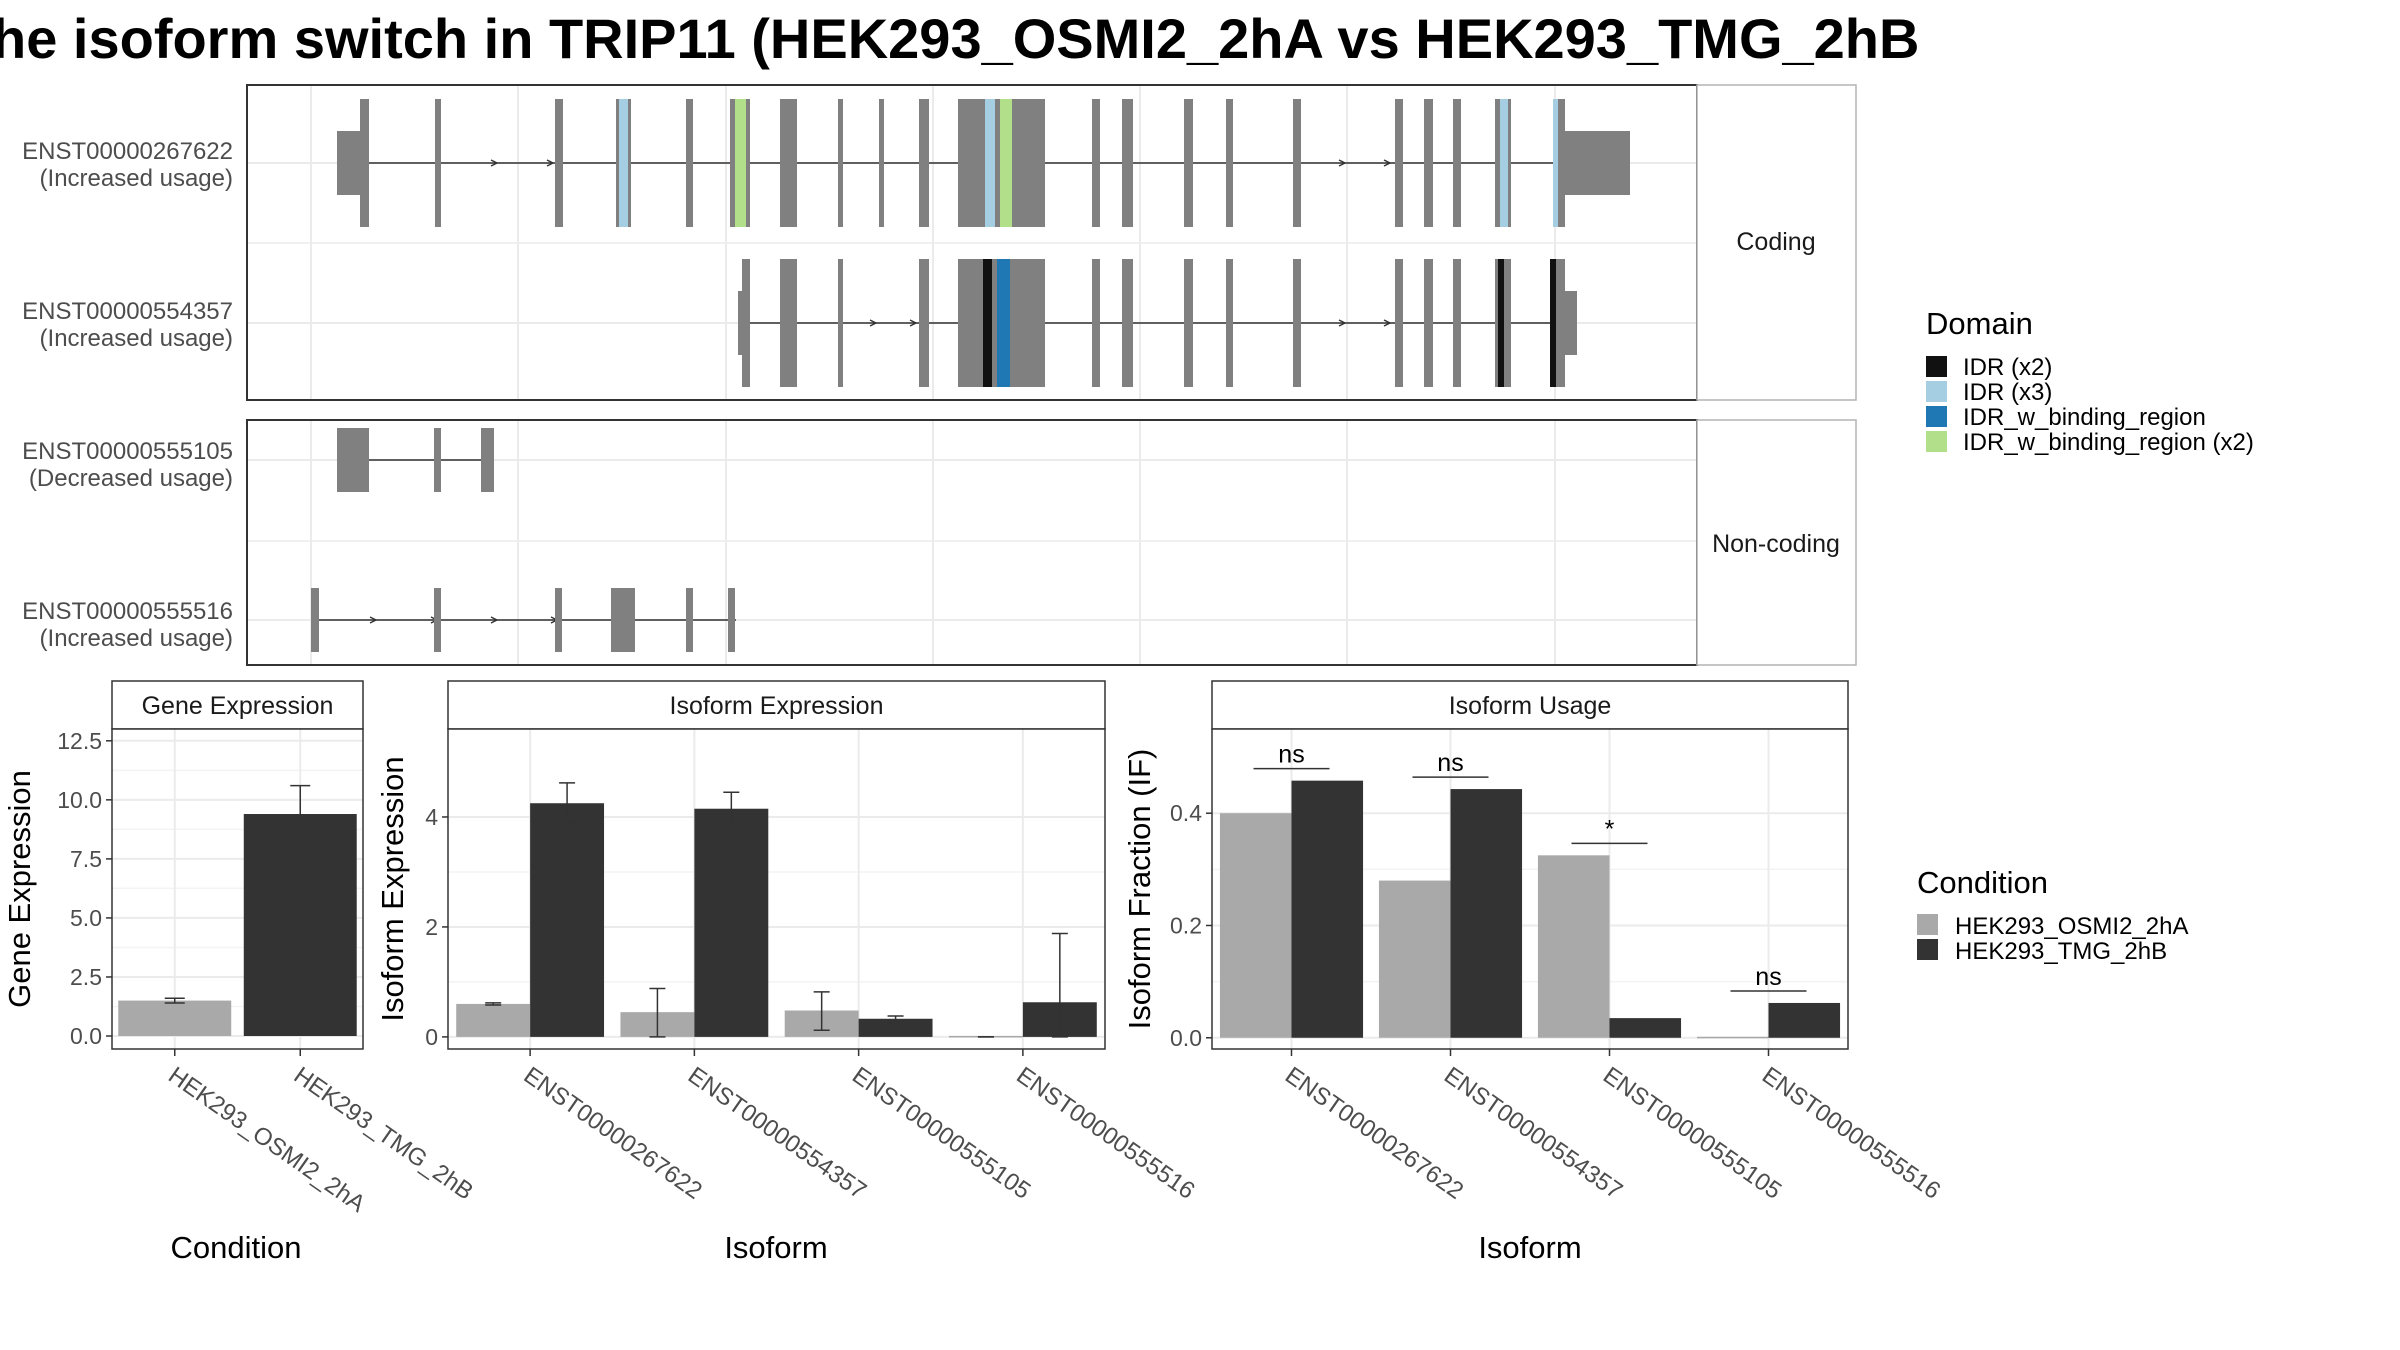 This screenshot has height=1350, width=2400. Describe the element at coordinates (1006, 163) in the screenshot. I see `isoform-1-domain-idr-binding-x2` at that location.